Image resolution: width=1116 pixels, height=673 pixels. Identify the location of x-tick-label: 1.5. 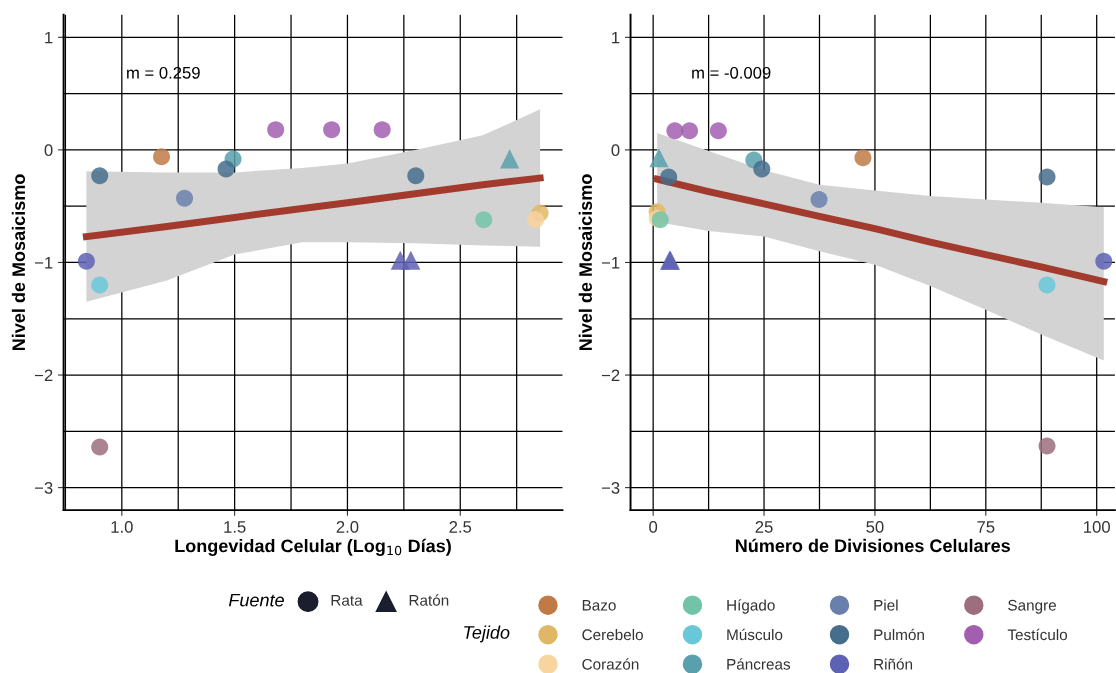
(235, 527).